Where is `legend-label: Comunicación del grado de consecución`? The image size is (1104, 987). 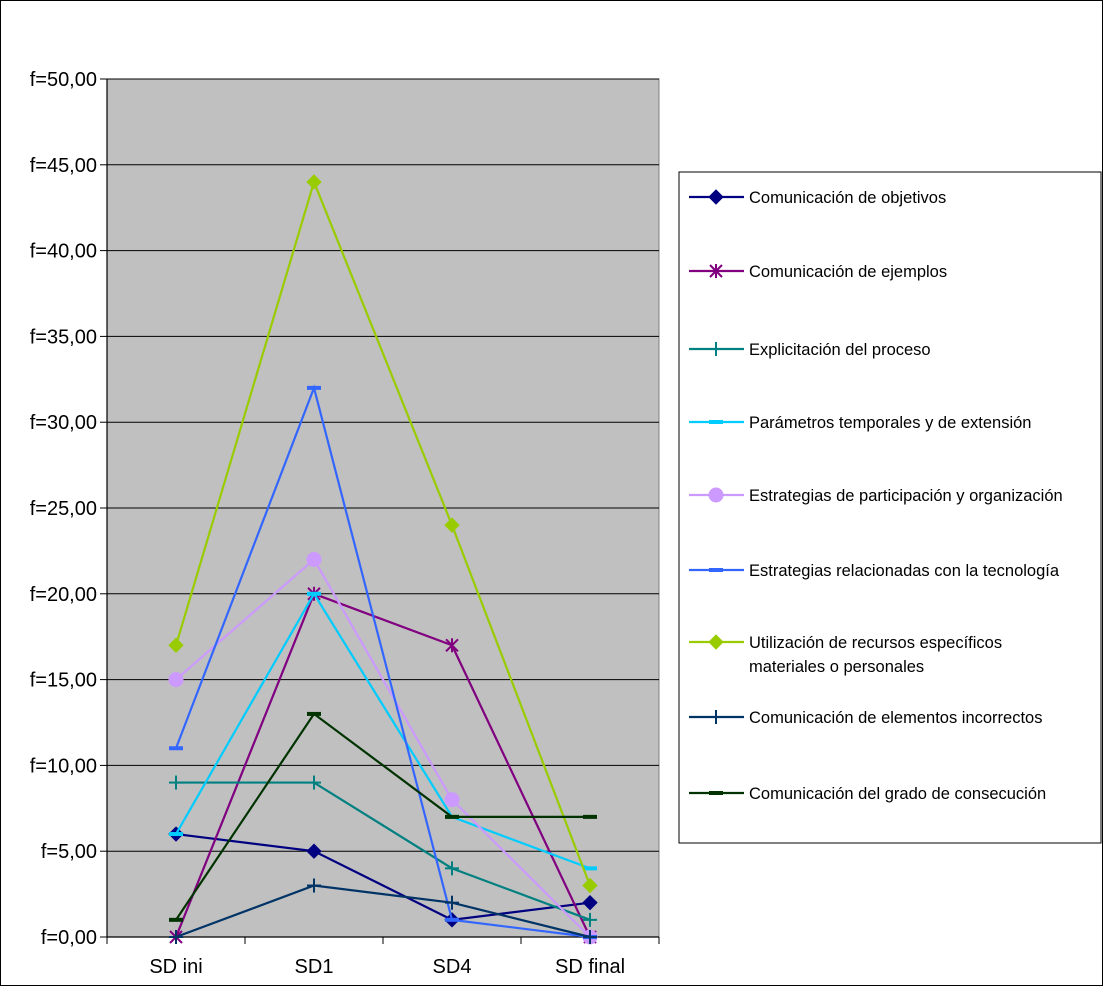 legend-label: Comunicación del grado de consecución is located at coordinates (897, 794).